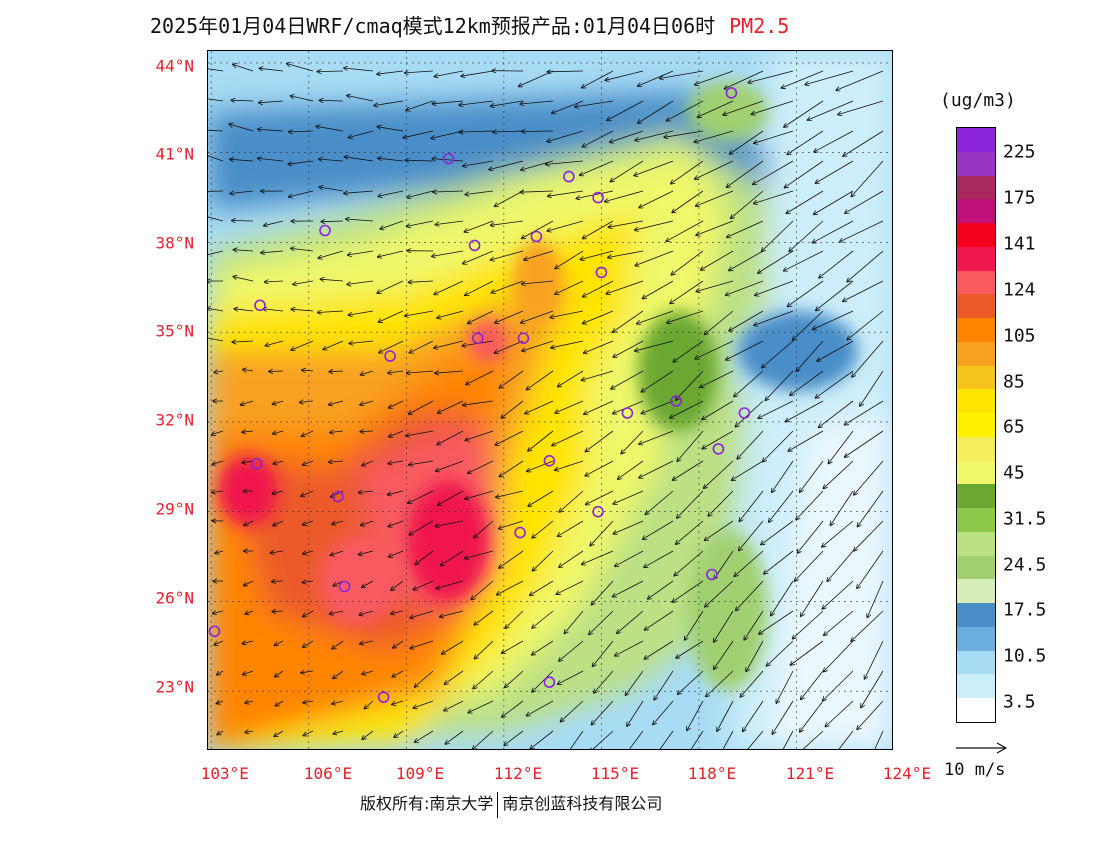 The image size is (1100, 850). Describe the element at coordinates (1025, 656) in the screenshot. I see `colorbar-label-10-5: 10.5` at that location.